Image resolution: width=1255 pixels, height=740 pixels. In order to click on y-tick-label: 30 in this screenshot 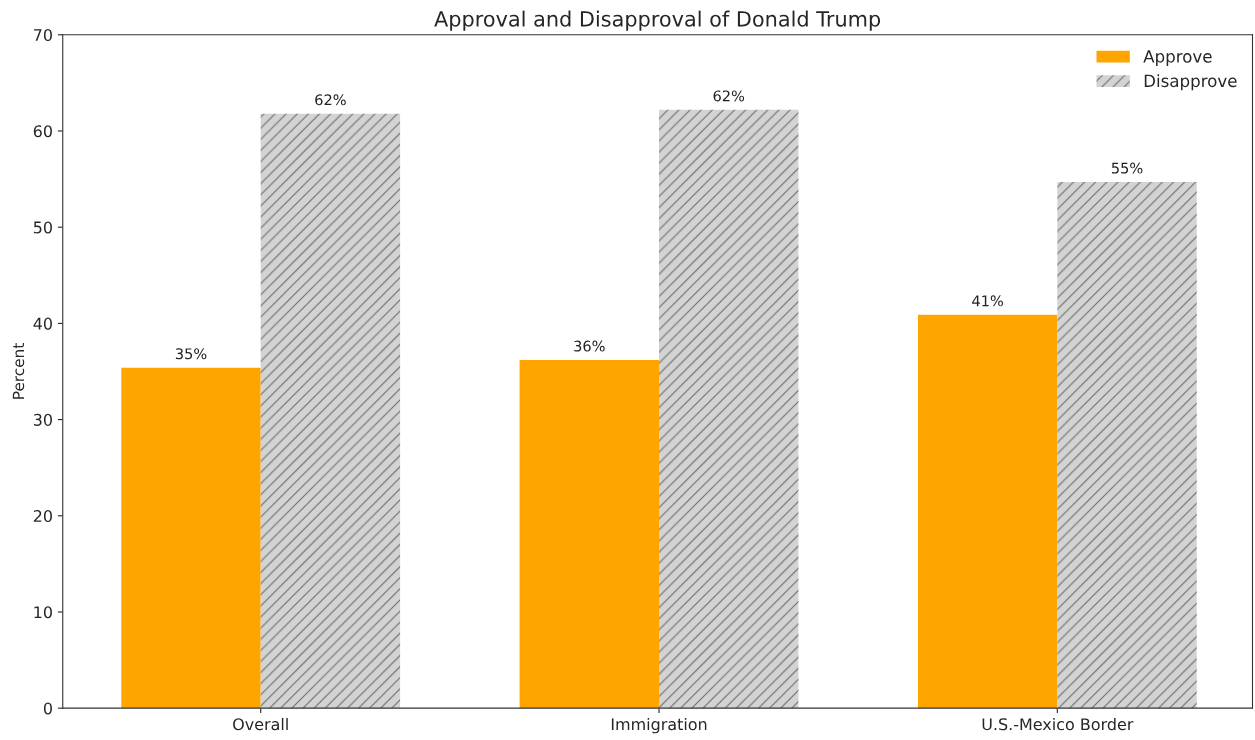, I will do `click(42, 419)`.